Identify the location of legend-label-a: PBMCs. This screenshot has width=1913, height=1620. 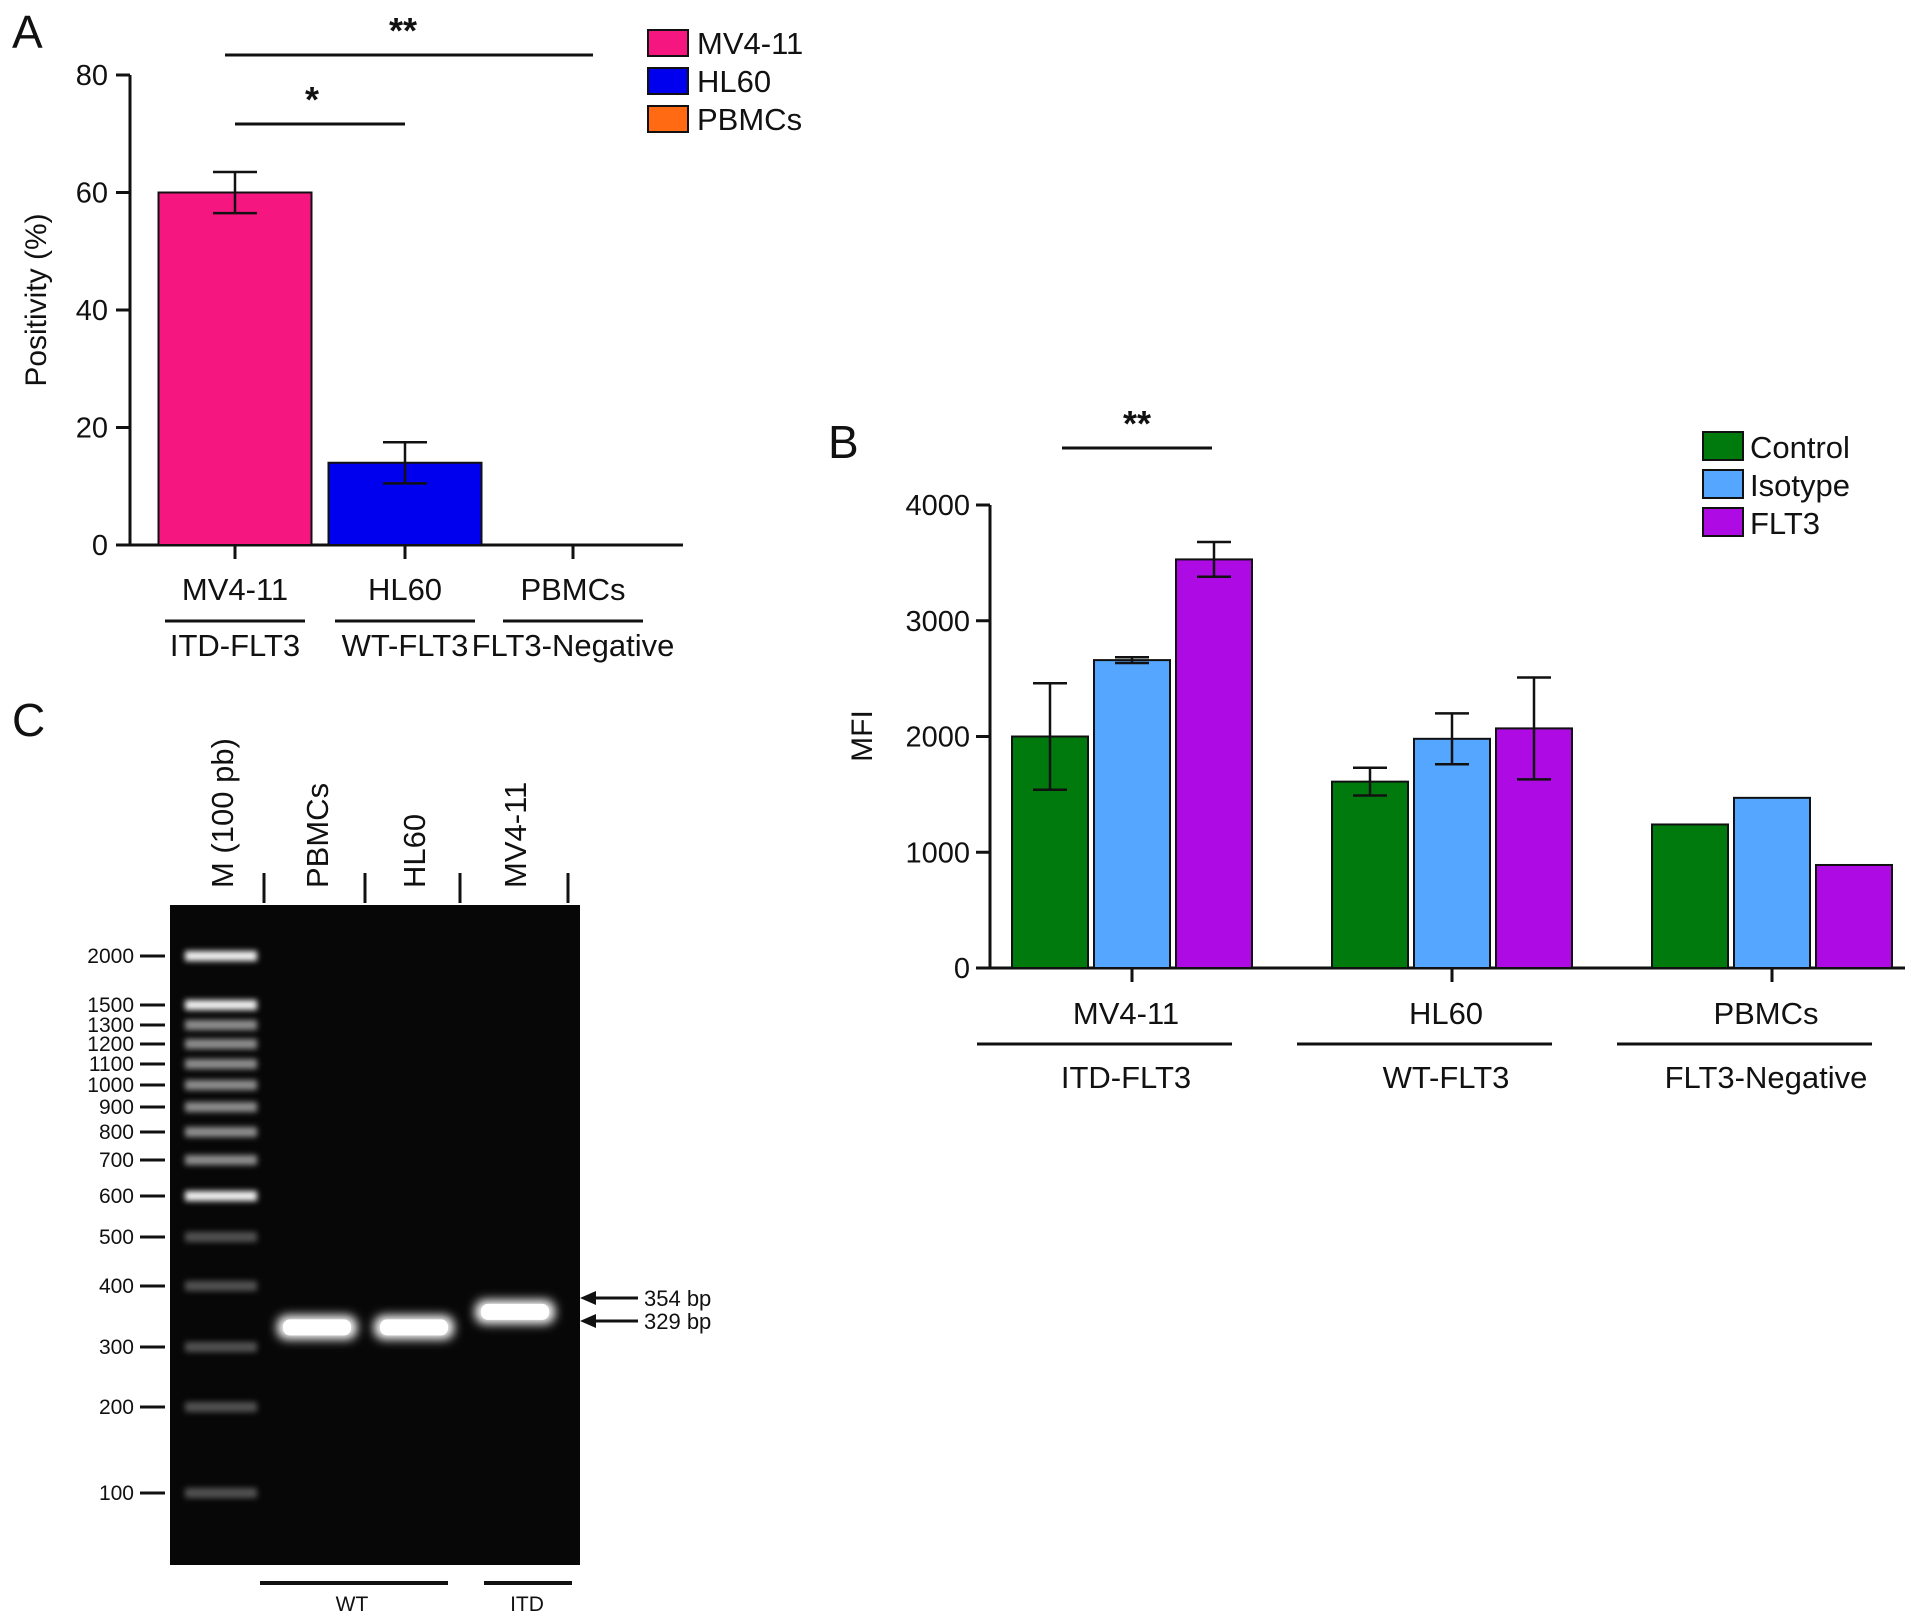
(749, 119).